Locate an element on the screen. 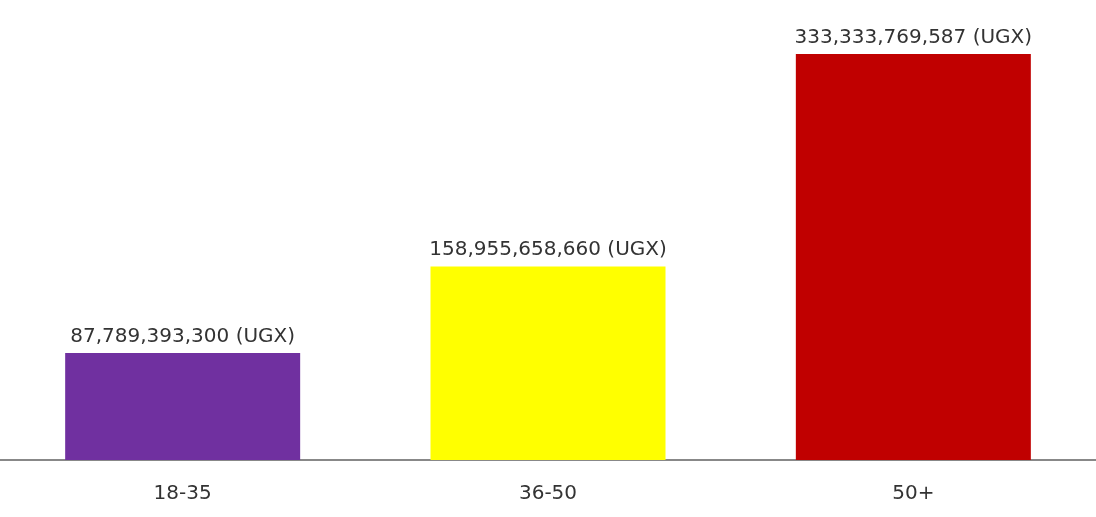 This screenshot has height=517, width=1096. x-tick-label: 36-50 is located at coordinates (548, 492).